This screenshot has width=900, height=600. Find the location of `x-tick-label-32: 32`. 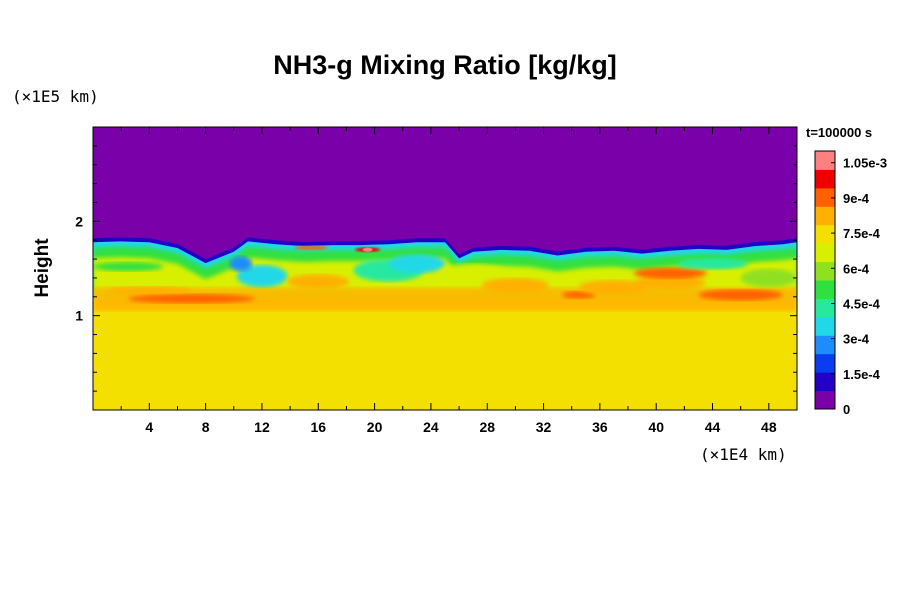

x-tick-label-32: 32 is located at coordinates (544, 427).